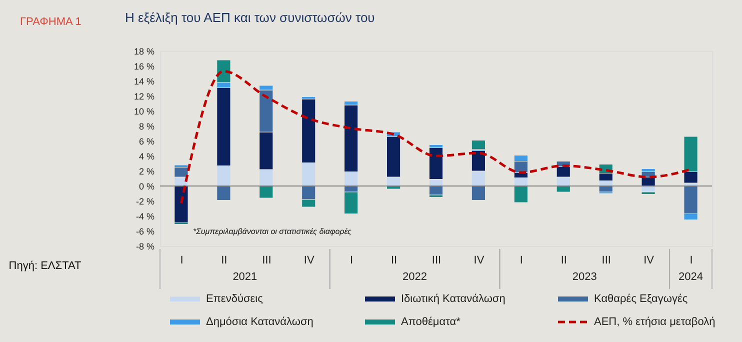  I want to click on y-tick-label: 10 %, so click(144, 111).